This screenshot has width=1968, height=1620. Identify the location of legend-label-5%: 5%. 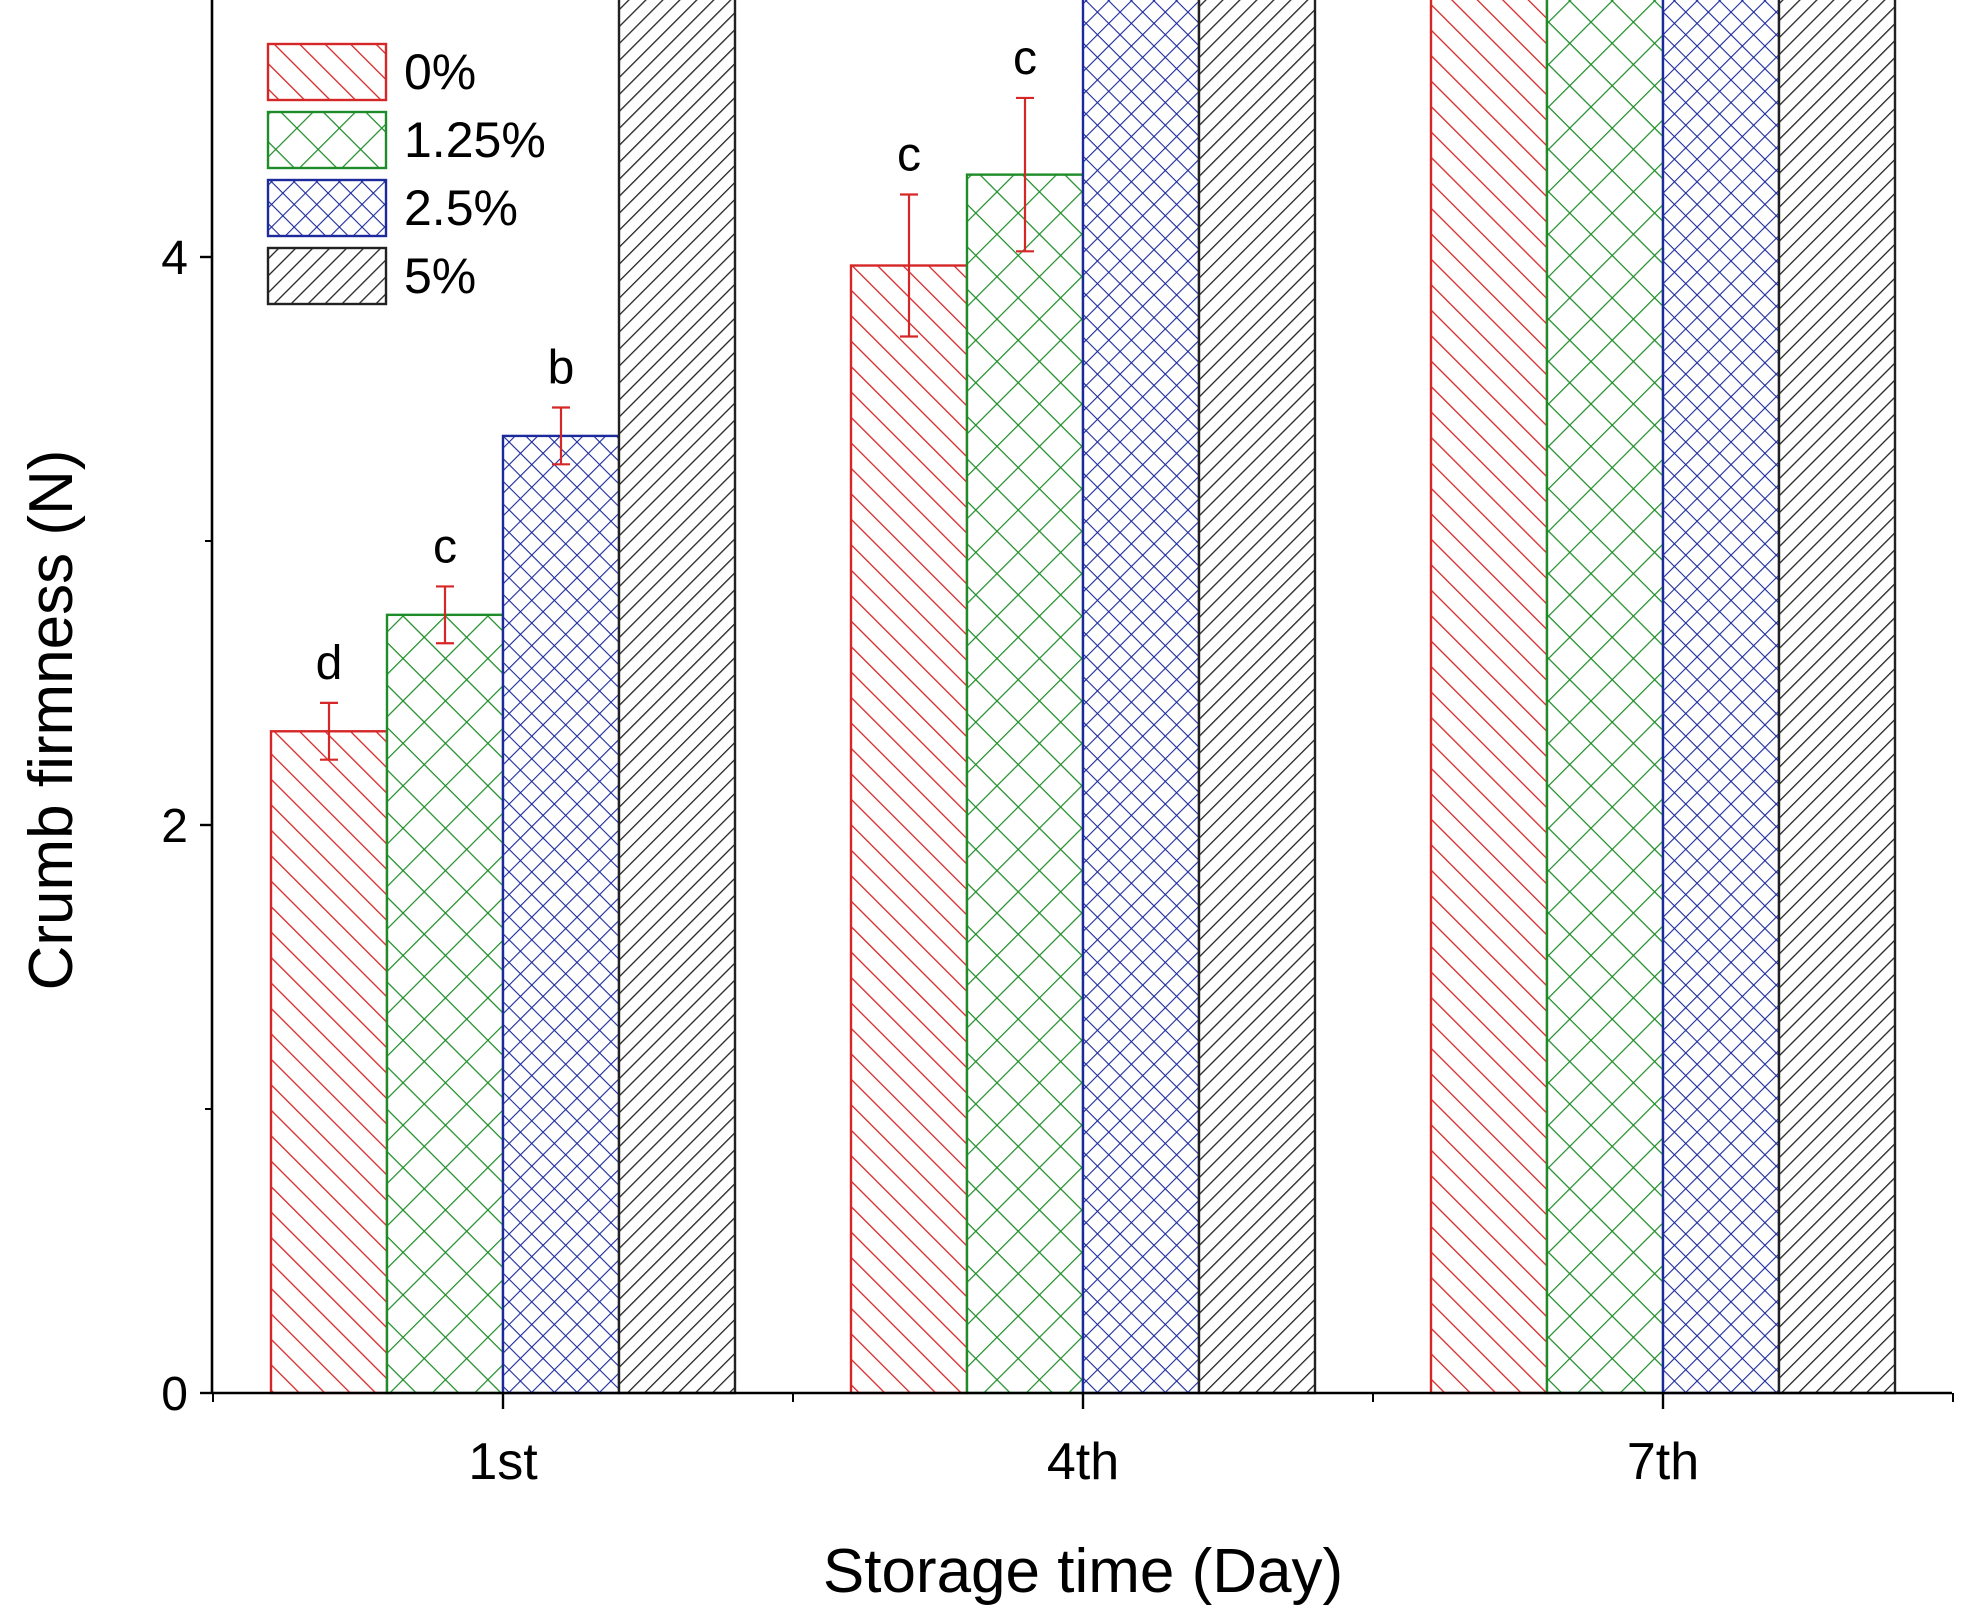
(440, 276).